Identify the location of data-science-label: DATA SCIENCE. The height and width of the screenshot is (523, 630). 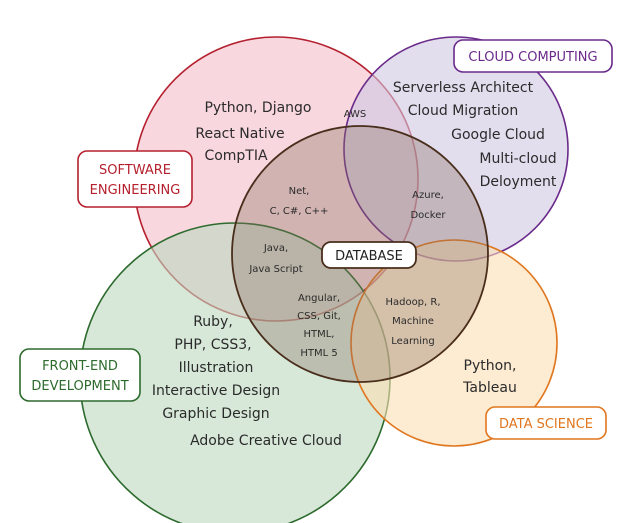
(546, 423).